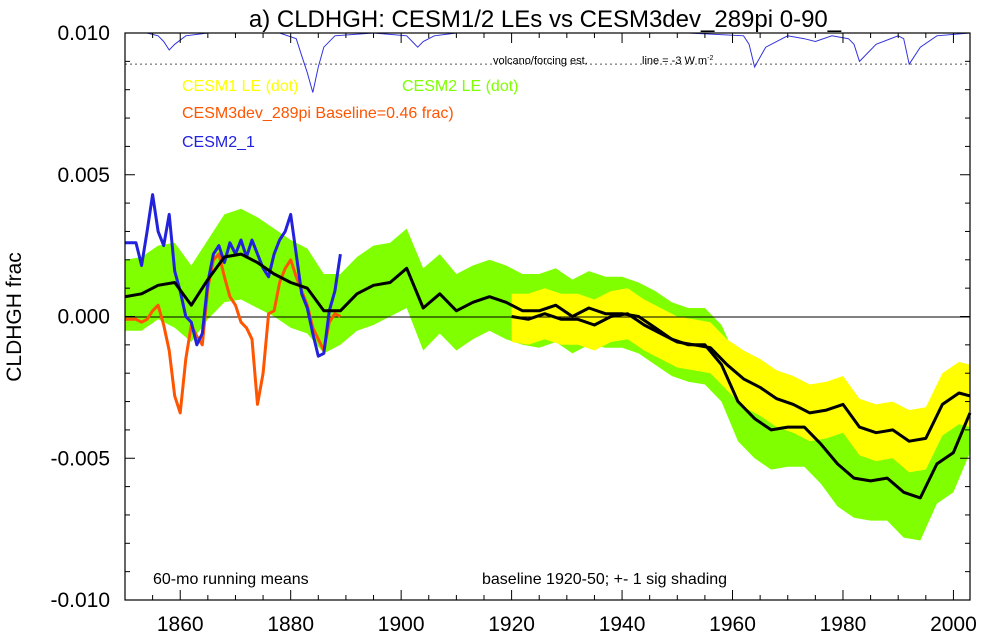 Image resolution: width=988 pixels, height=641 pixels. I want to click on x-tick-label: 1980, so click(843, 624).